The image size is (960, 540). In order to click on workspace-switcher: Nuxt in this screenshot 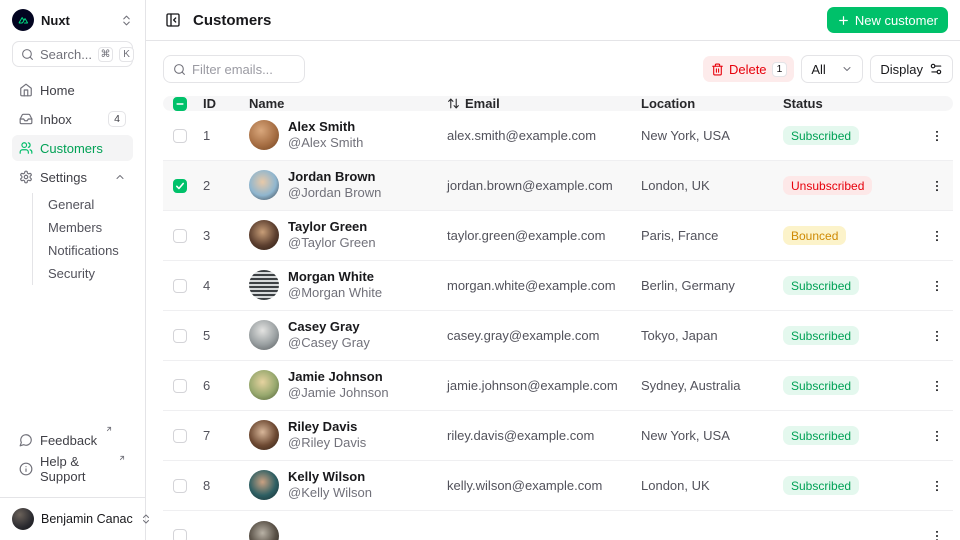, I will do `click(72, 18)`.